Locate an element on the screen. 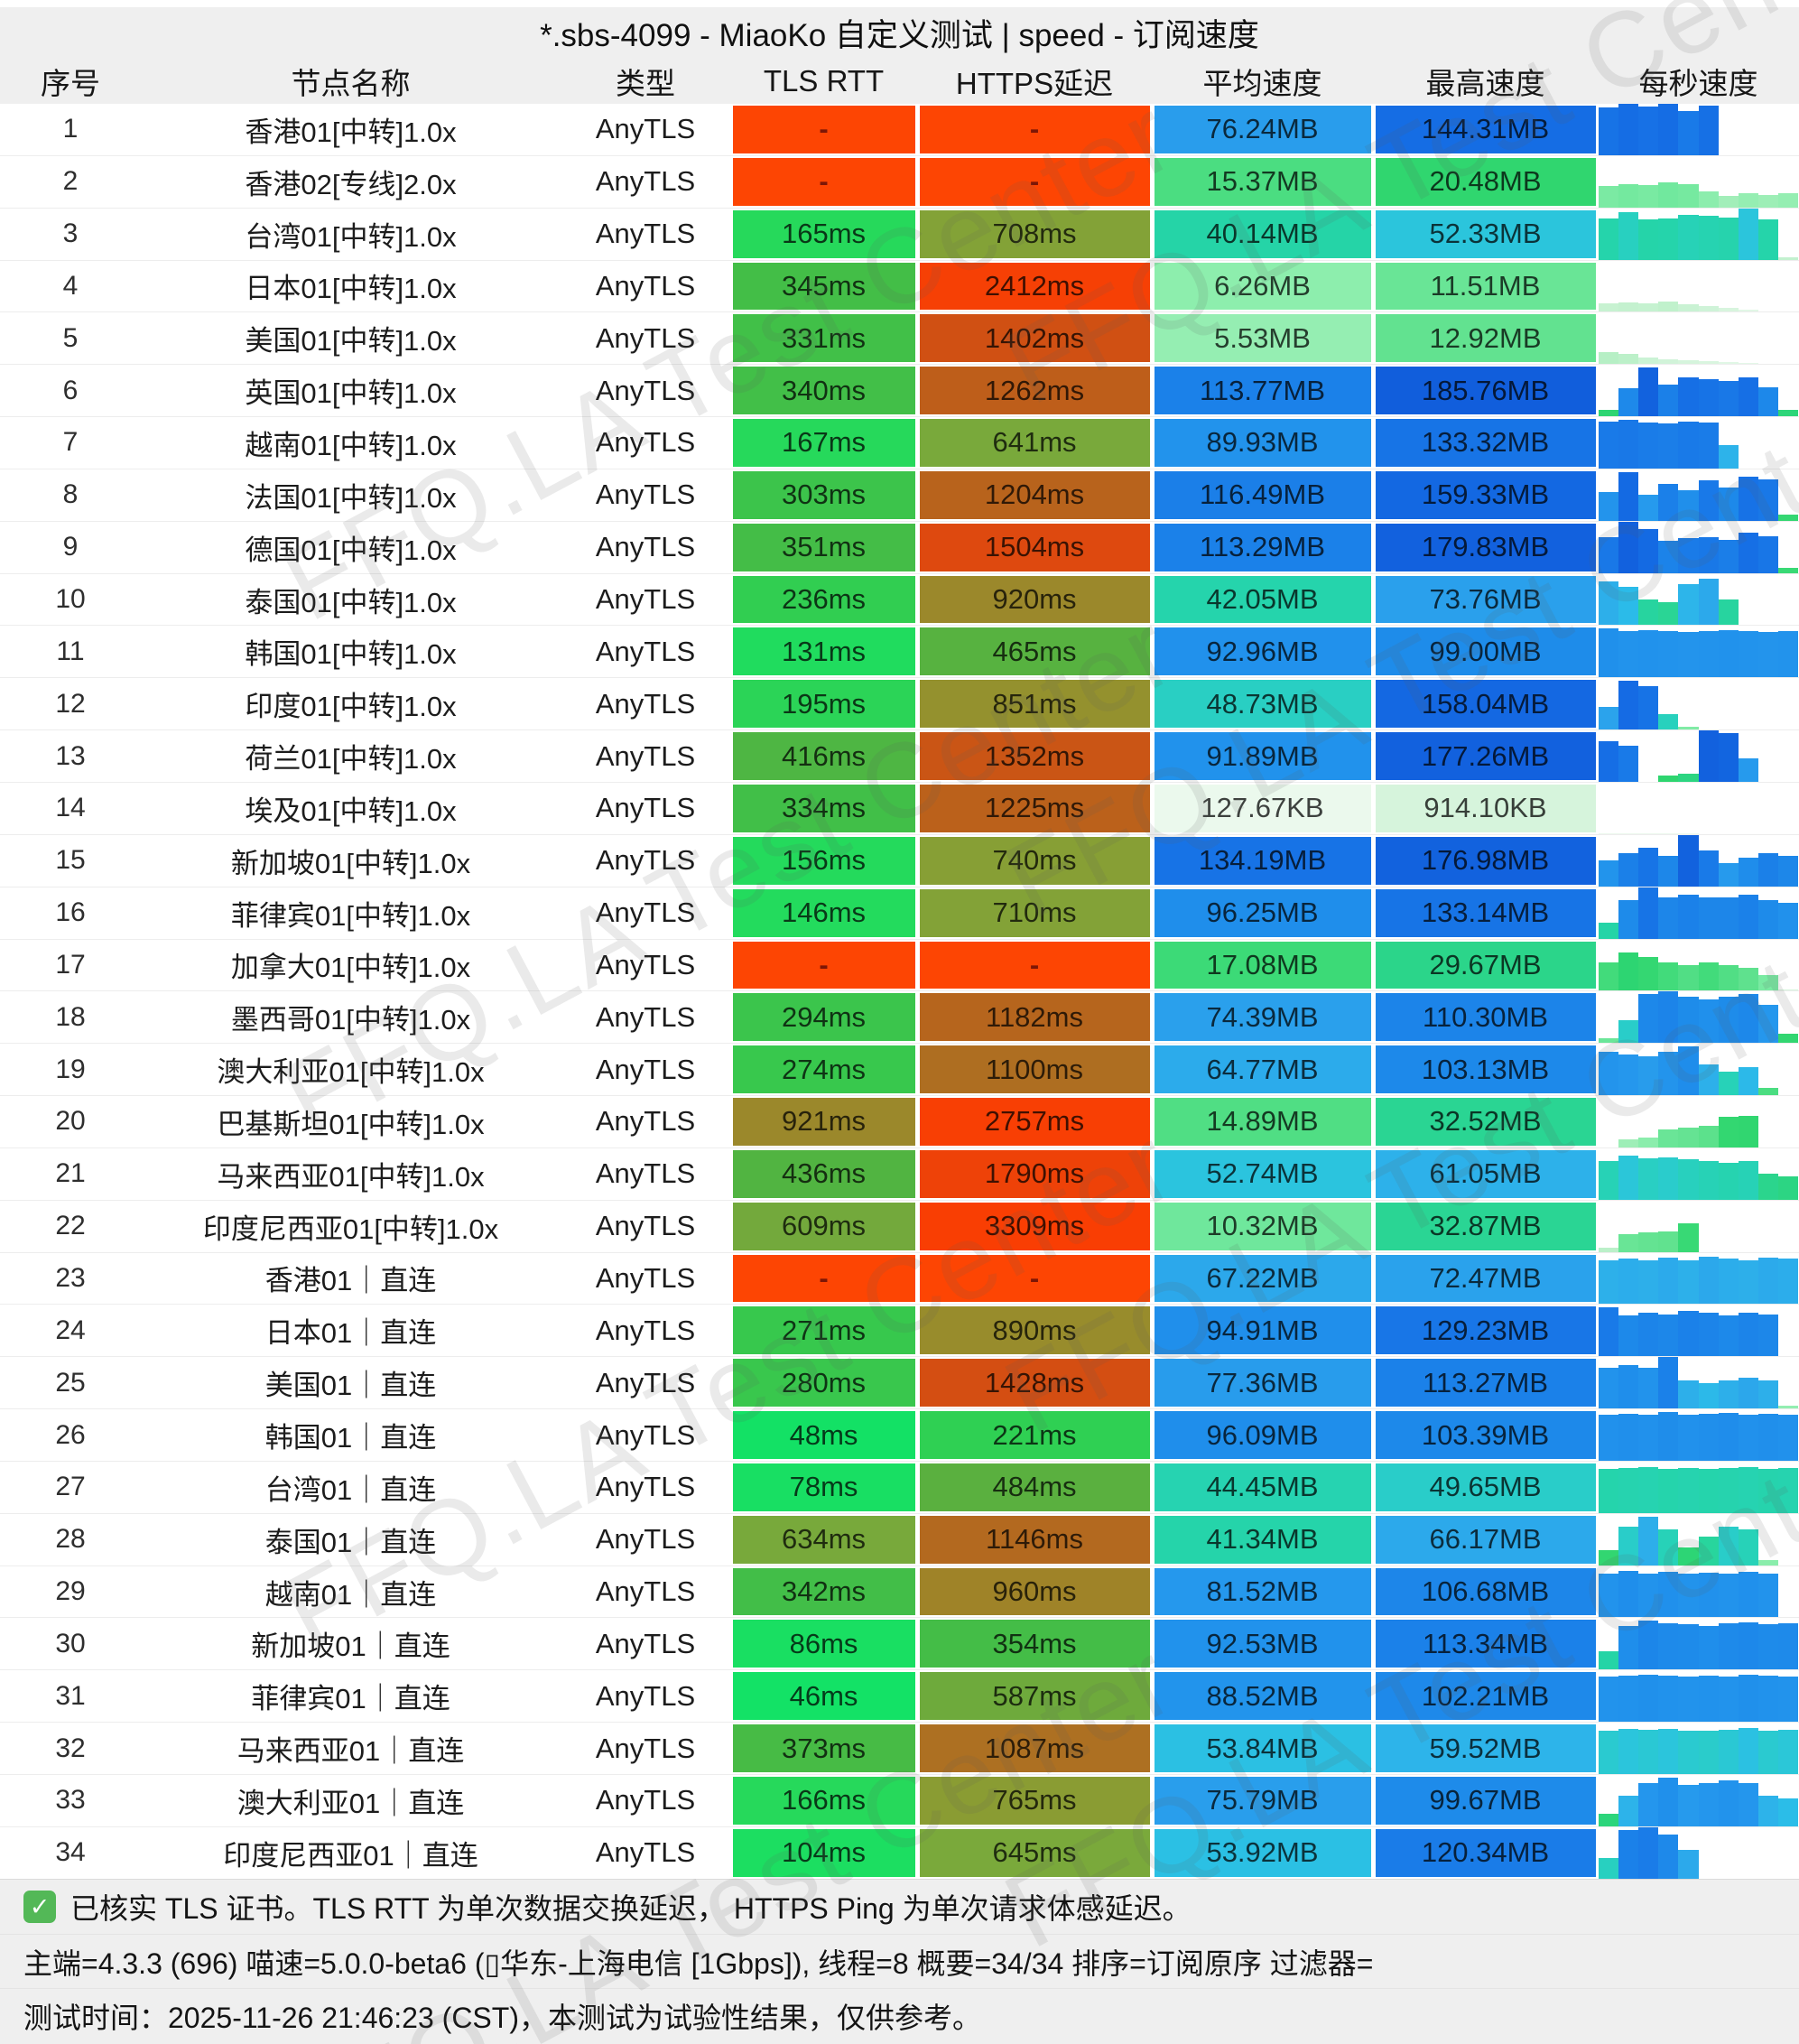  max-speed-cell-value: 61.05MB is located at coordinates (1485, 1173).